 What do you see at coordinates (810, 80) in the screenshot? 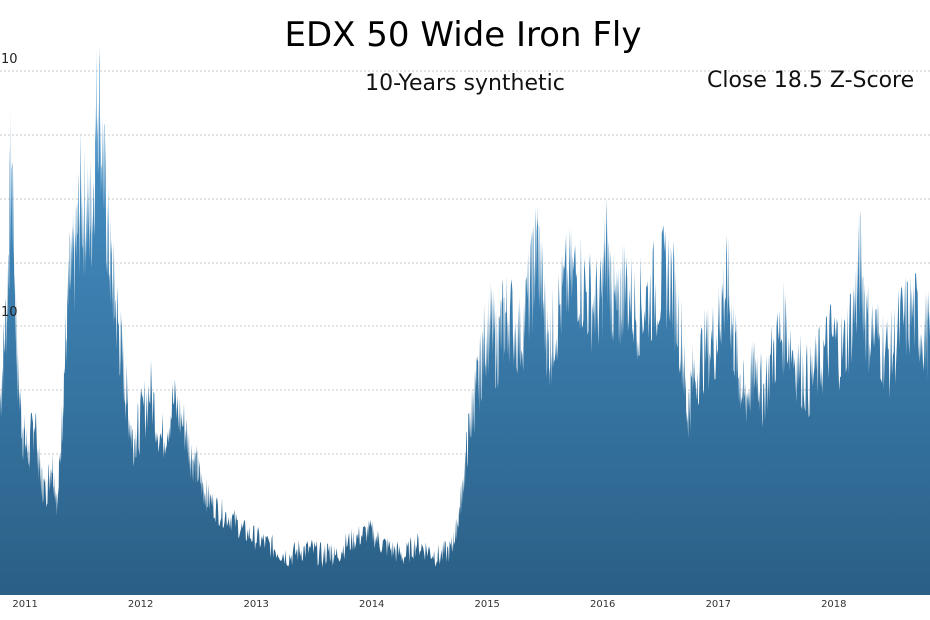
I see `chart-annotation: Close 18.5 Z-Score` at bounding box center [810, 80].